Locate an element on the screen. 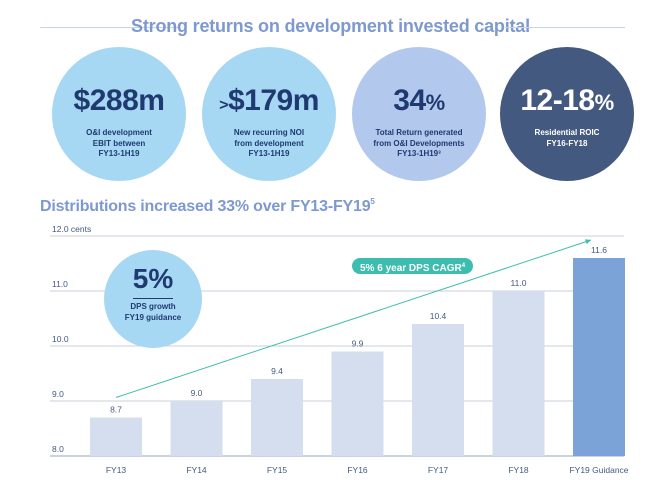  stat-value: $288m is located at coordinates (119, 100).